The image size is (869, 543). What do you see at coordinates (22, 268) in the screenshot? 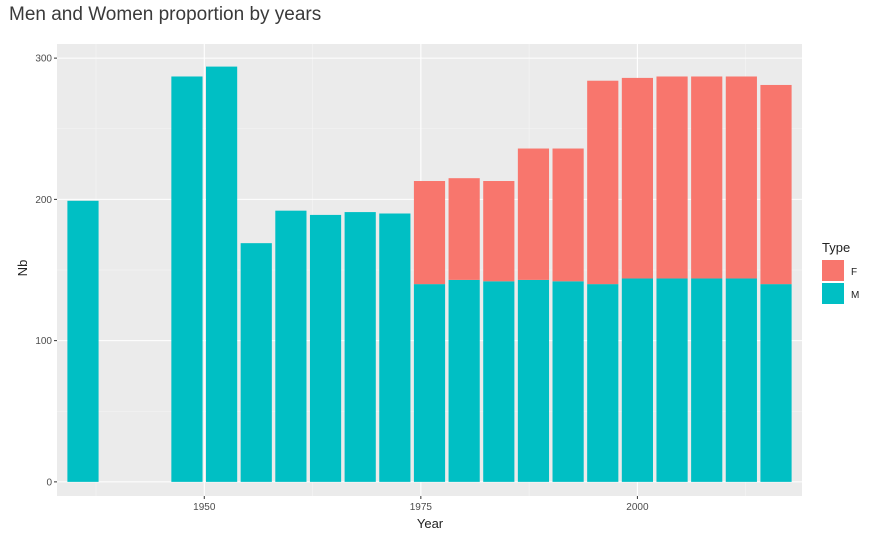
I see `y-axis-title: Nb` at bounding box center [22, 268].